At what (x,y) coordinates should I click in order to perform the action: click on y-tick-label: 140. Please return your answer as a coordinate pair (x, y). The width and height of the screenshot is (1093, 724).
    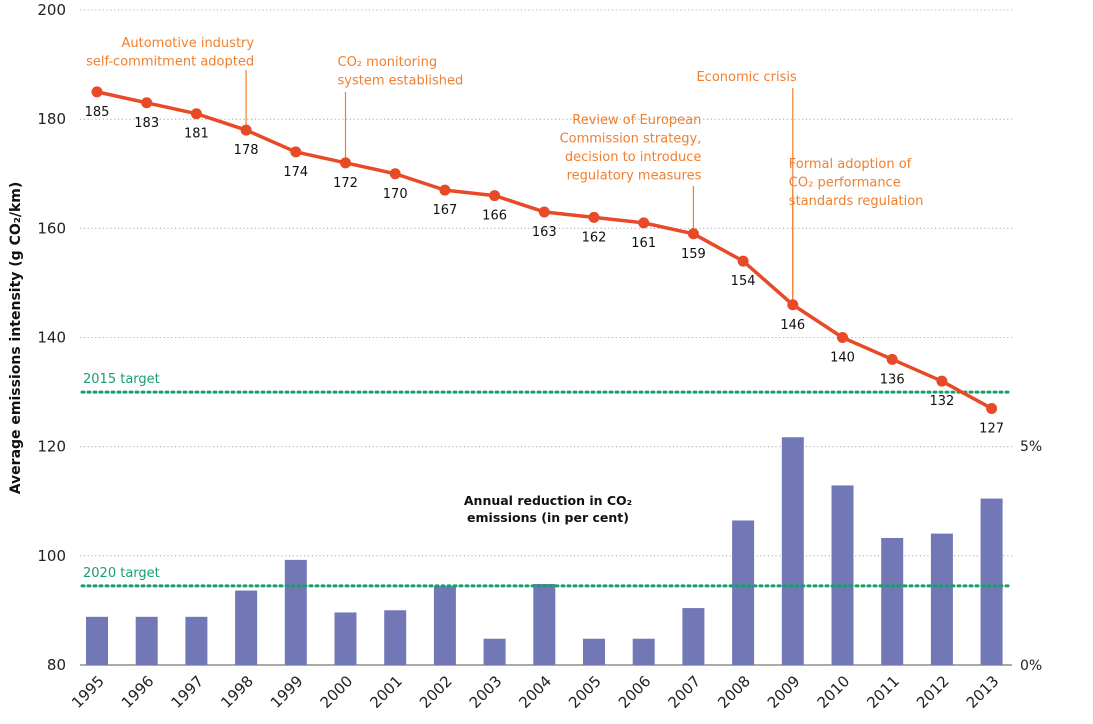
    Looking at the image, I should click on (51, 338).